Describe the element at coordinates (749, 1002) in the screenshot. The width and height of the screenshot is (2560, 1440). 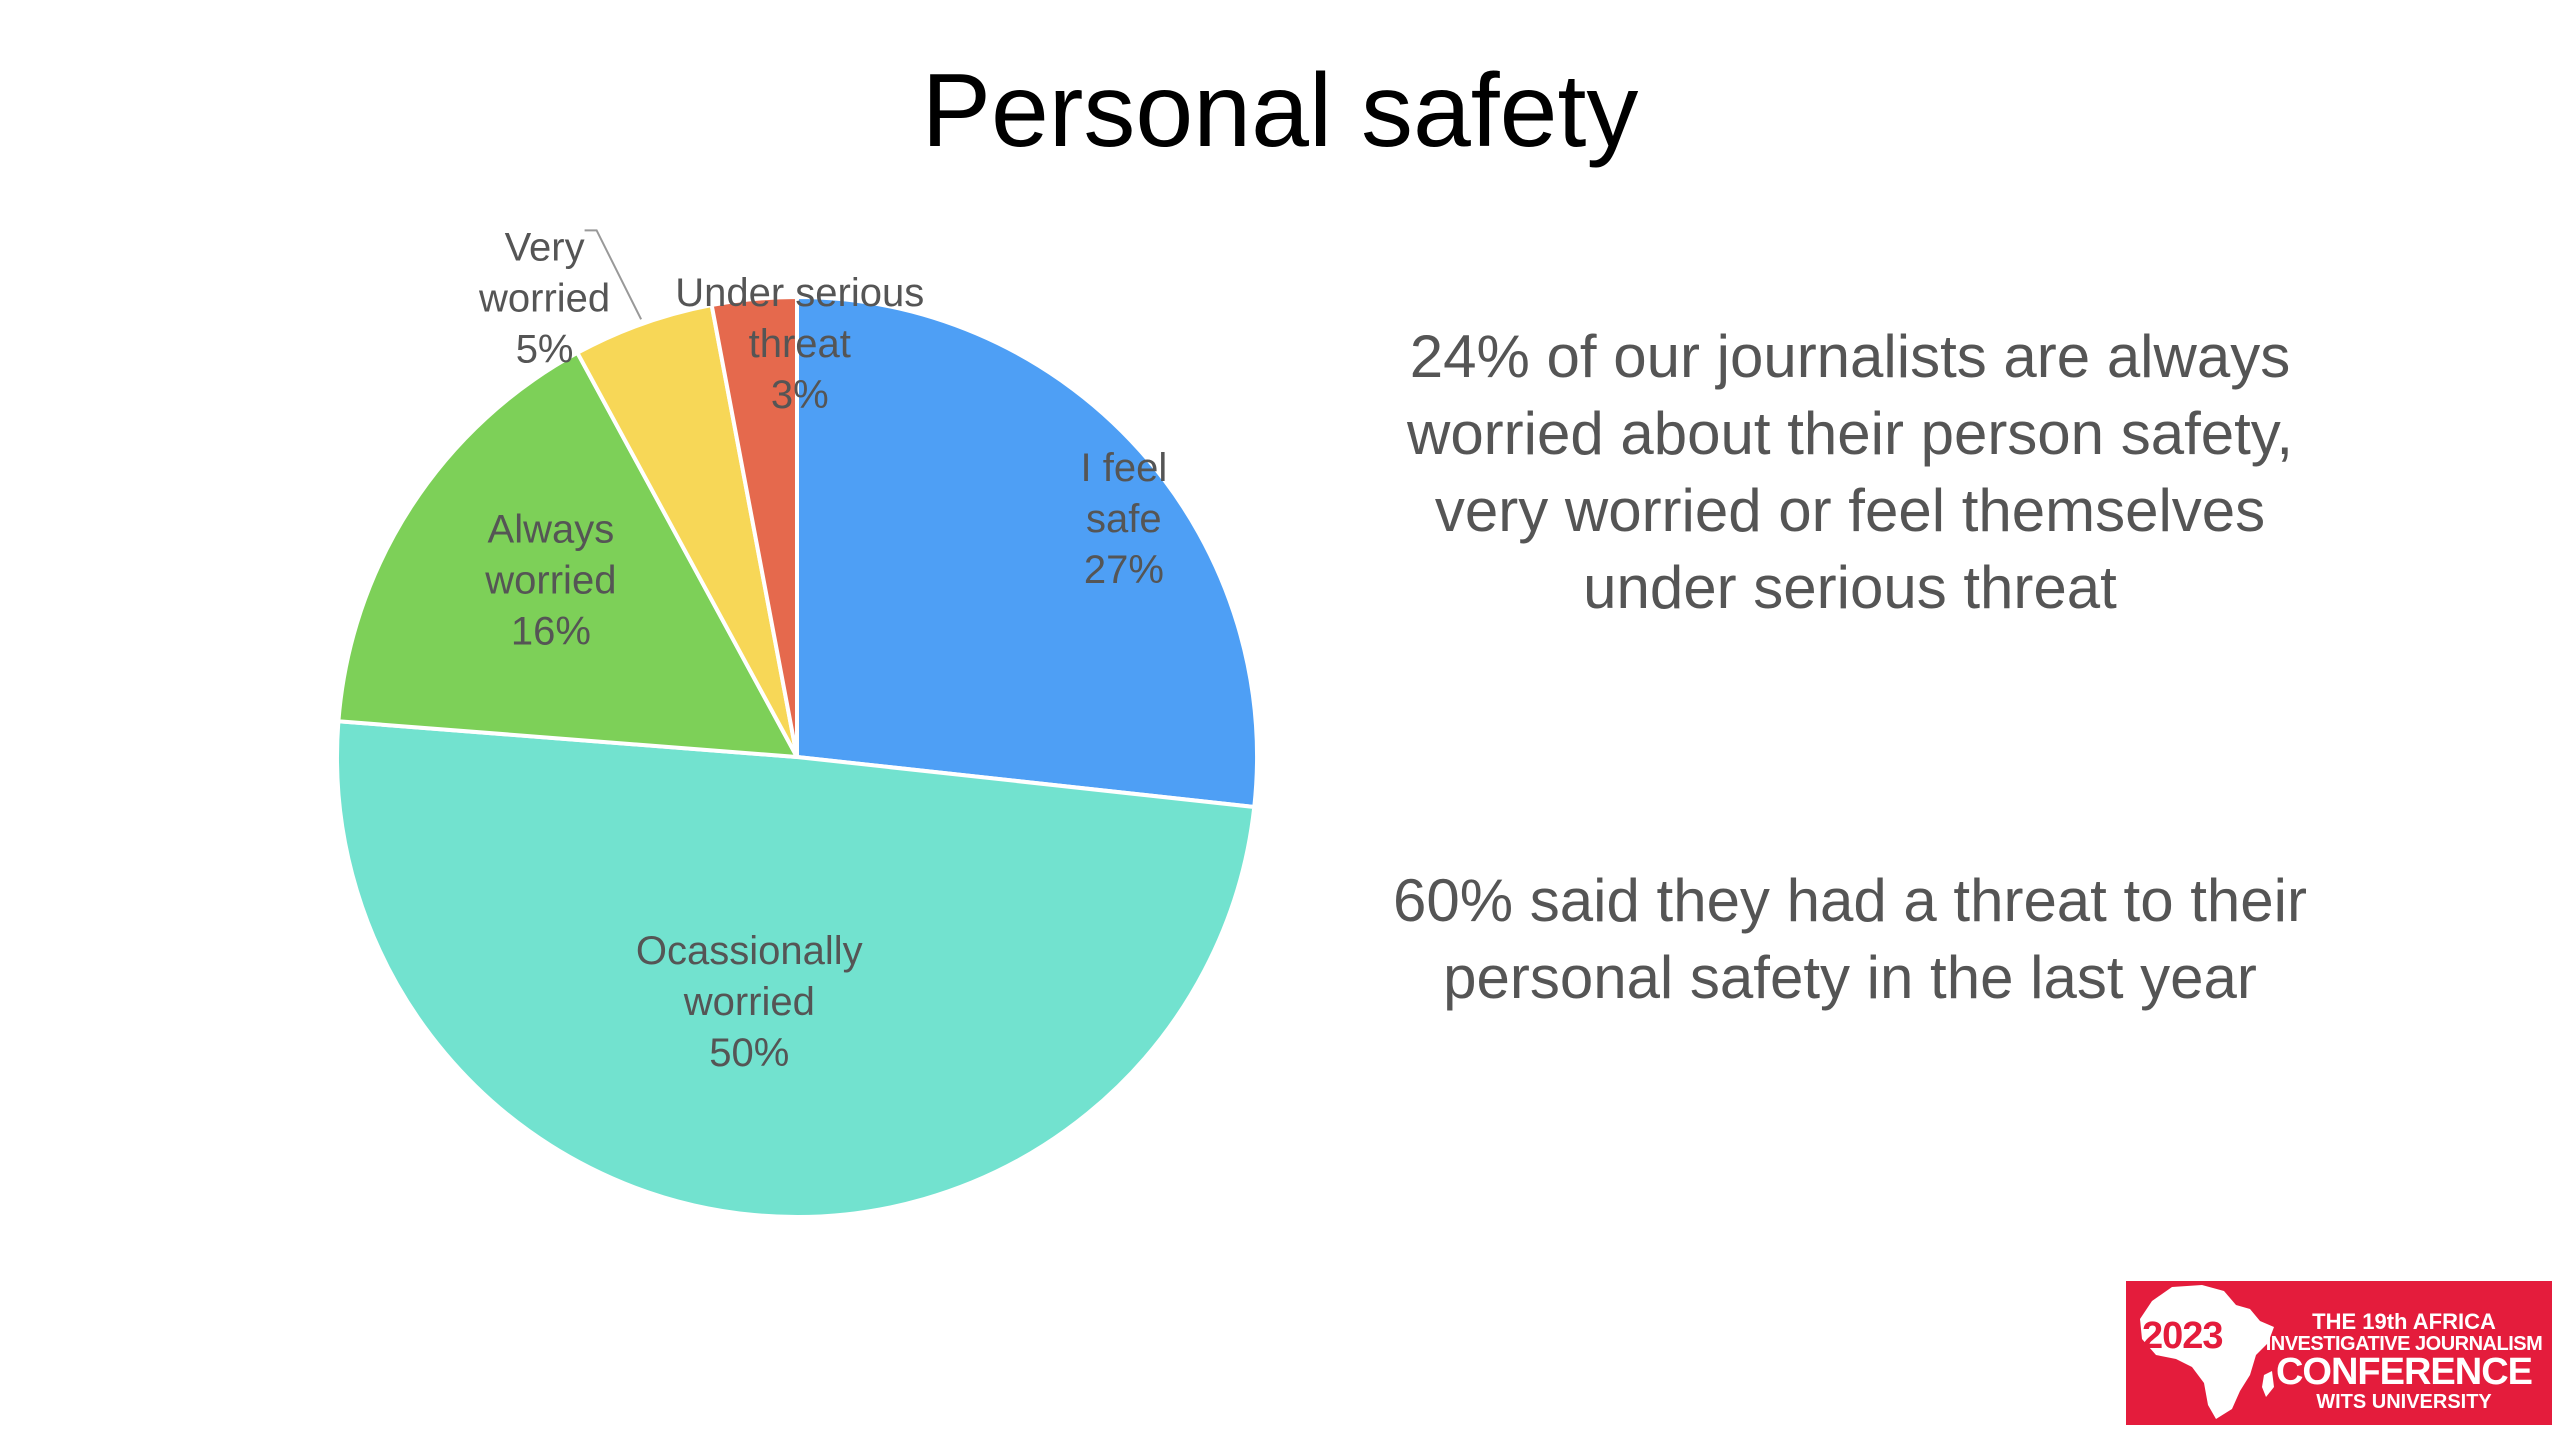
I see `pie-label-ocassionally-worried: Ocassionally worried 50%` at that location.